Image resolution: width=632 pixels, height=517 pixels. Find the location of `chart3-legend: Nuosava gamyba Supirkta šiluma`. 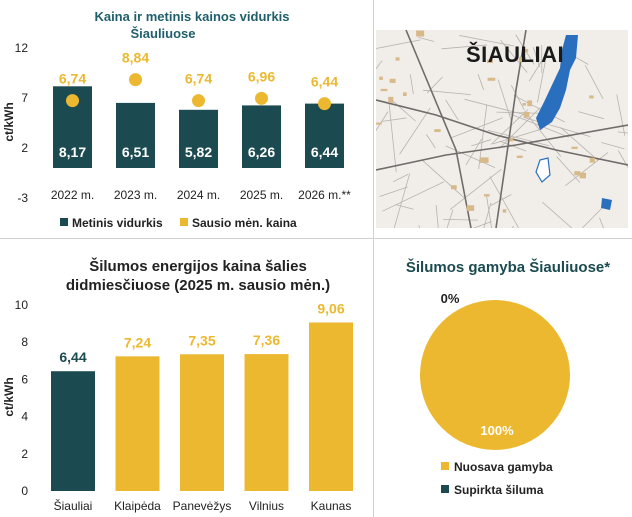

chart3-legend: Nuosava gamyba Supirkta šiluma is located at coordinates (497, 478).